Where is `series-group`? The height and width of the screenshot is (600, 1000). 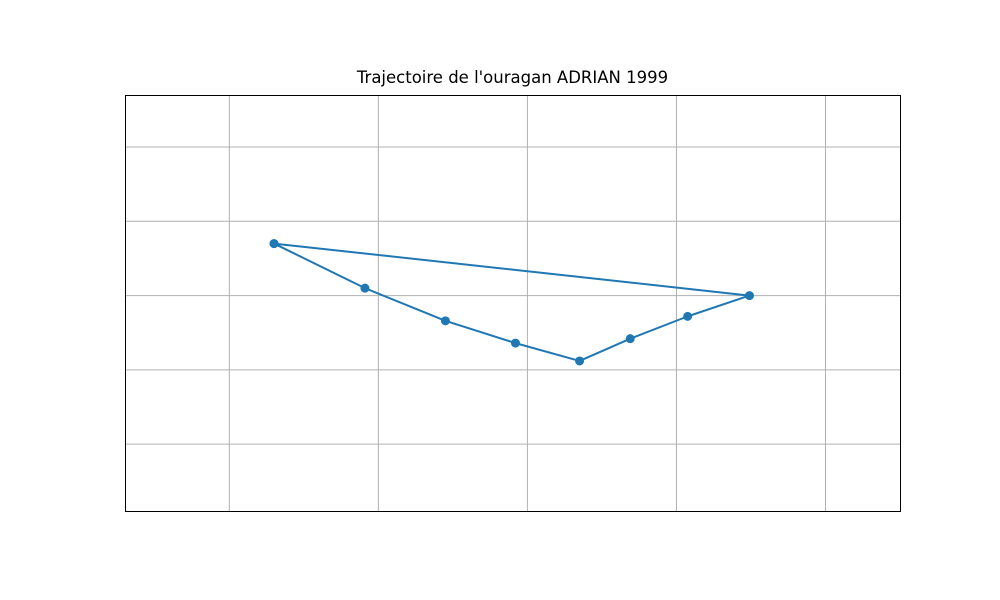
series-group is located at coordinates (511, 302).